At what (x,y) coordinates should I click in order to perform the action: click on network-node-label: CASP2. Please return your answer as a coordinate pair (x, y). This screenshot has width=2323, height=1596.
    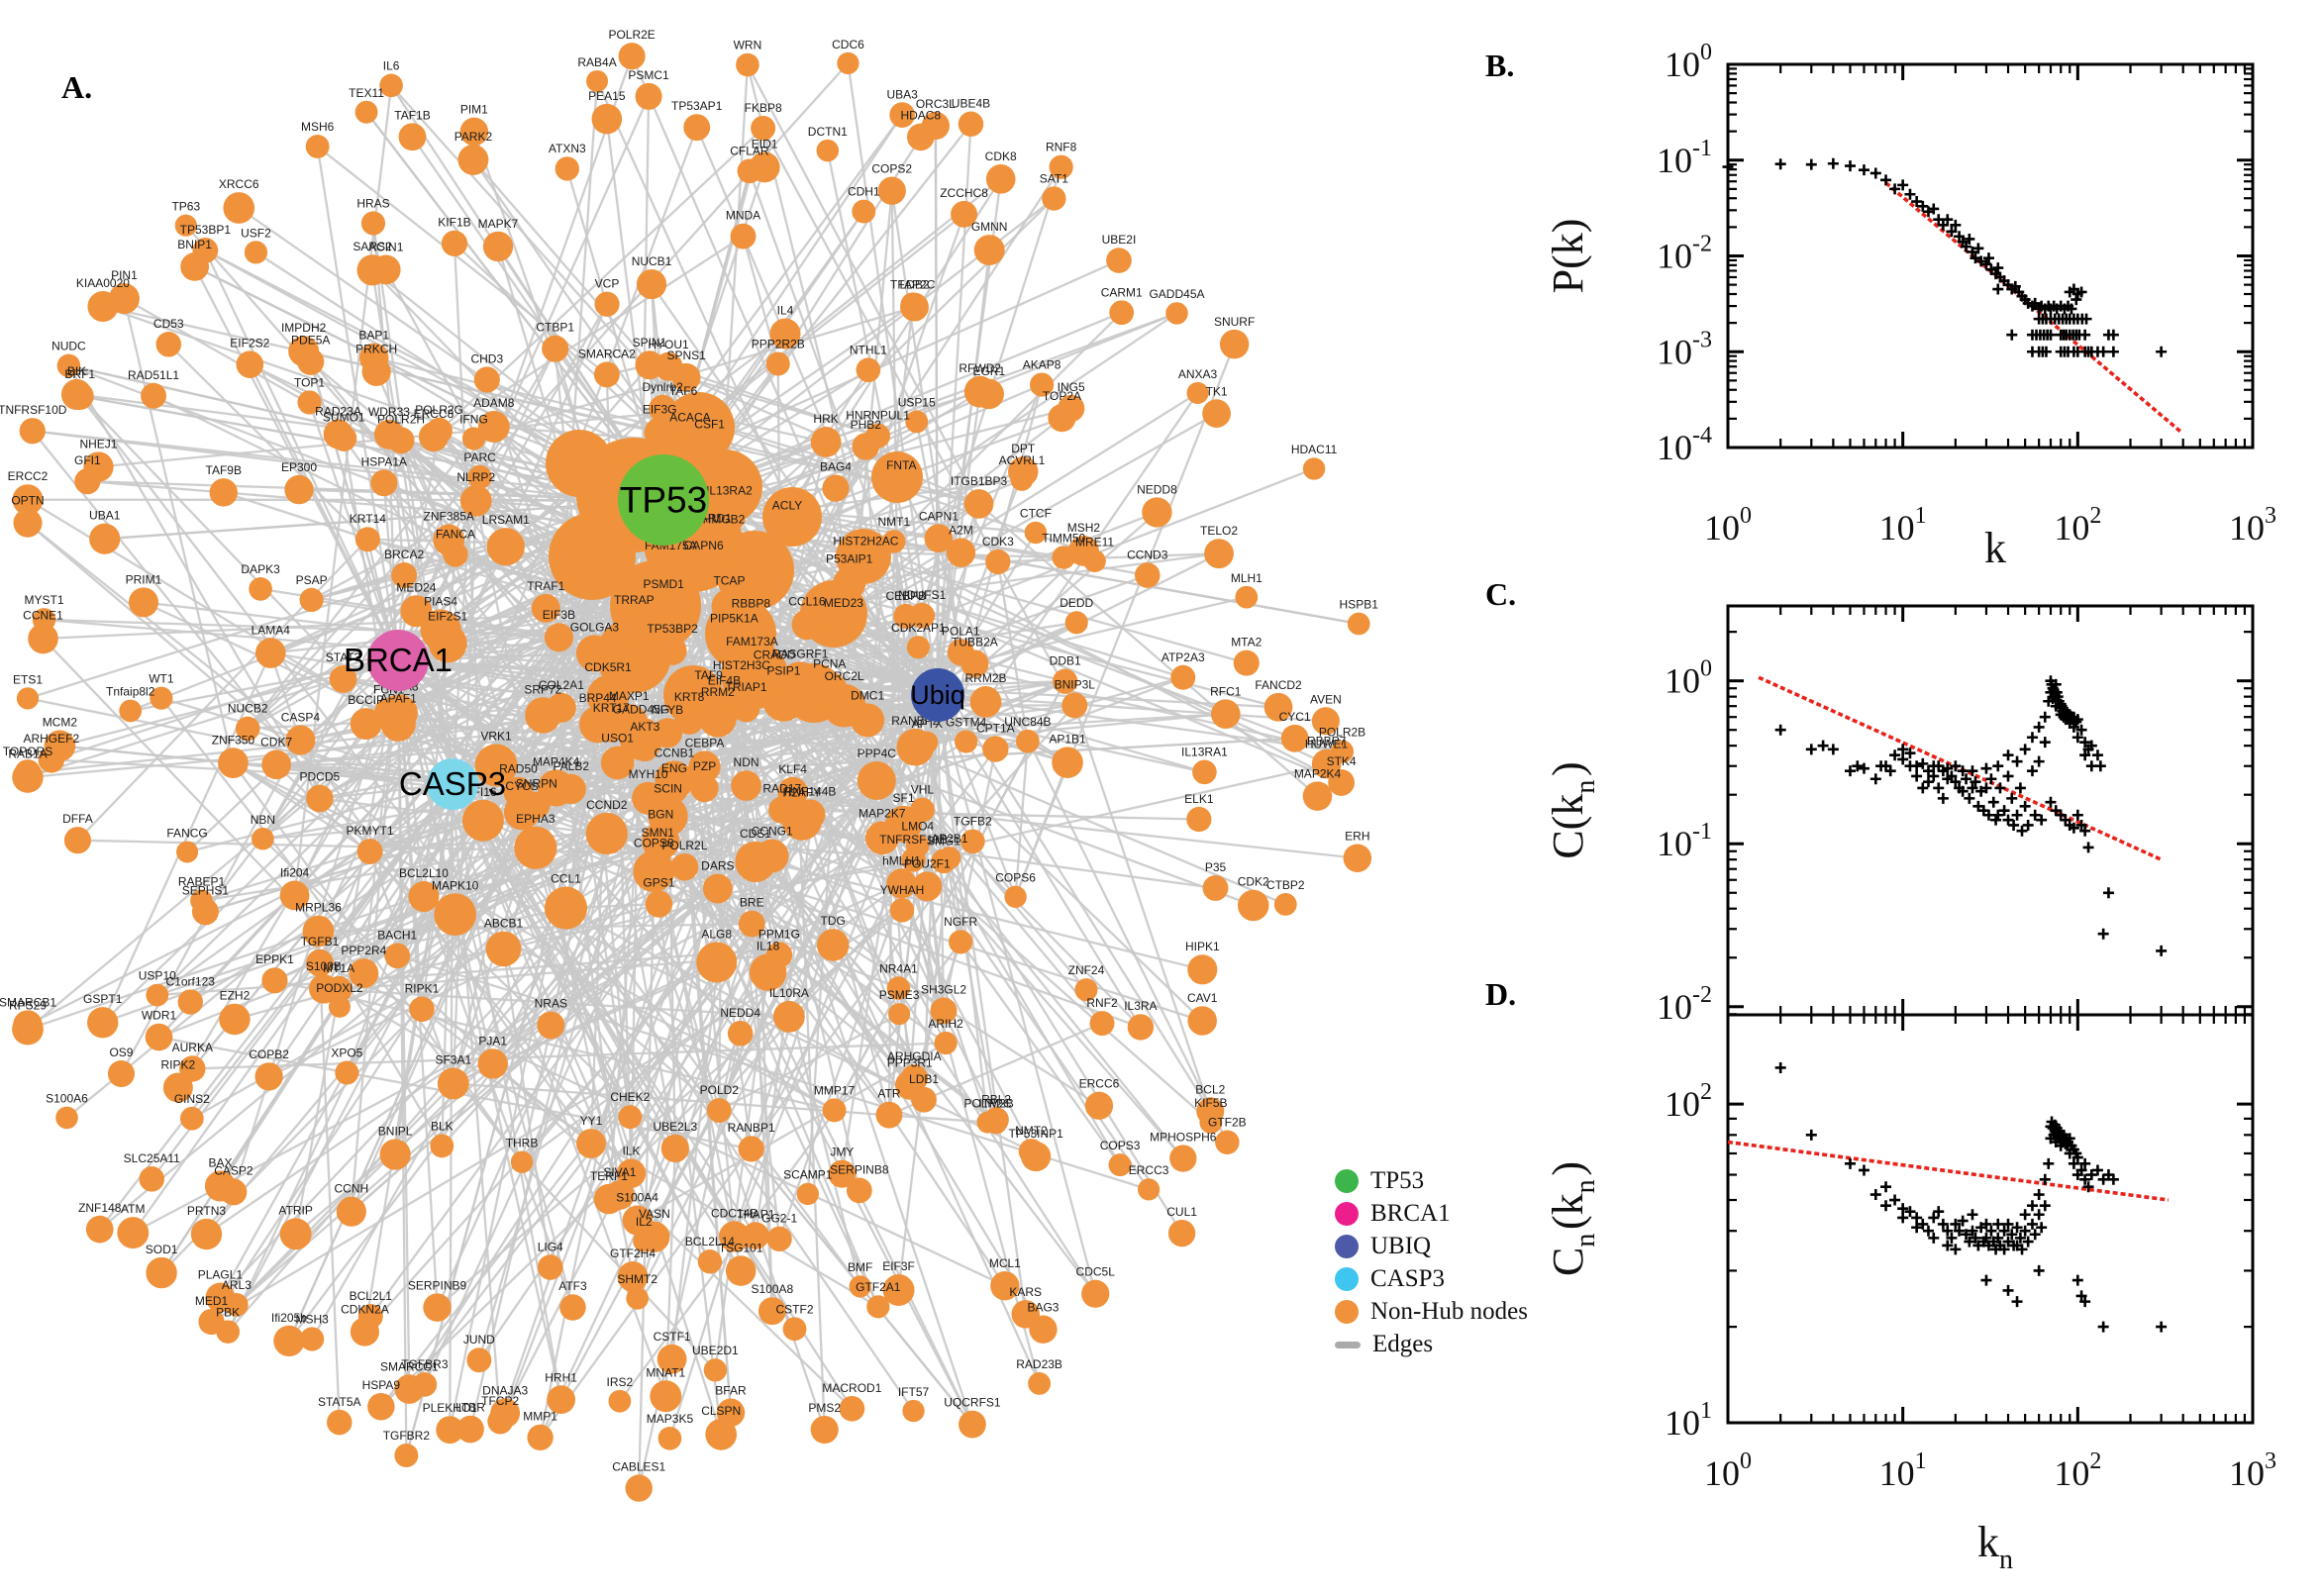
    Looking at the image, I should click on (233, 1171).